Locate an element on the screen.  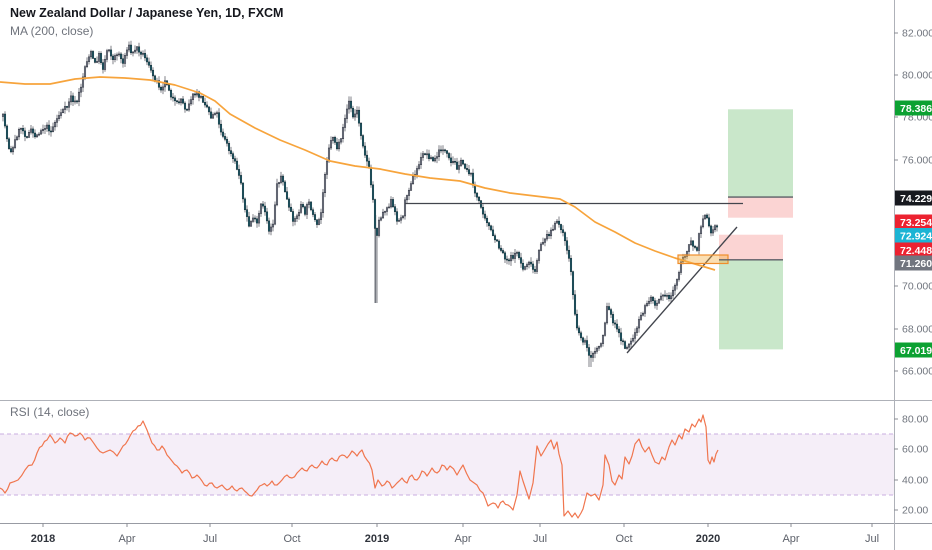
price-badge-label: 78.386 is located at coordinates (916, 109).